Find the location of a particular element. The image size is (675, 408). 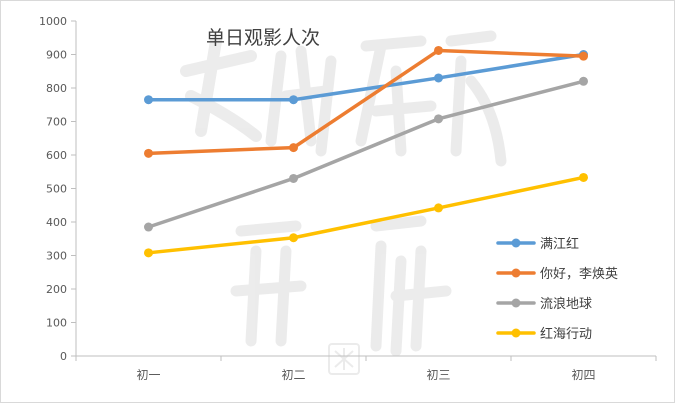

legend-item: 红海行动 is located at coordinates (544, 334).